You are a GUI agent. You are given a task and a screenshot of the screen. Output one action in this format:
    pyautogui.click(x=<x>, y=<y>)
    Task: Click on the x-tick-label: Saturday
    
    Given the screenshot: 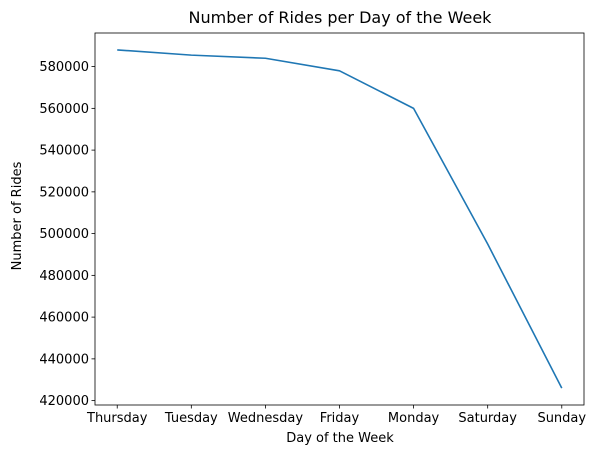 What is the action you would take?
    pyautogui.click(x=487, y=418)
    